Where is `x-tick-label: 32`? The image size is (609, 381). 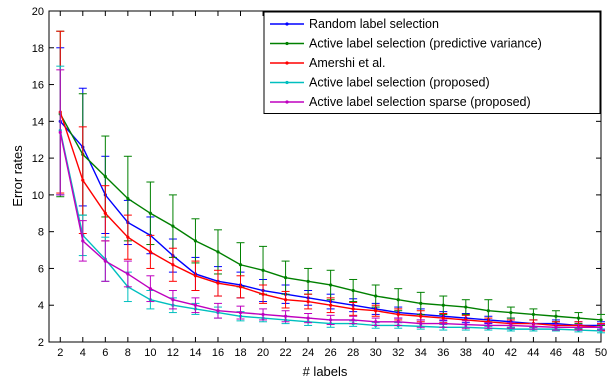
x-tick-label: 32 is located at coordinates (398, 353).